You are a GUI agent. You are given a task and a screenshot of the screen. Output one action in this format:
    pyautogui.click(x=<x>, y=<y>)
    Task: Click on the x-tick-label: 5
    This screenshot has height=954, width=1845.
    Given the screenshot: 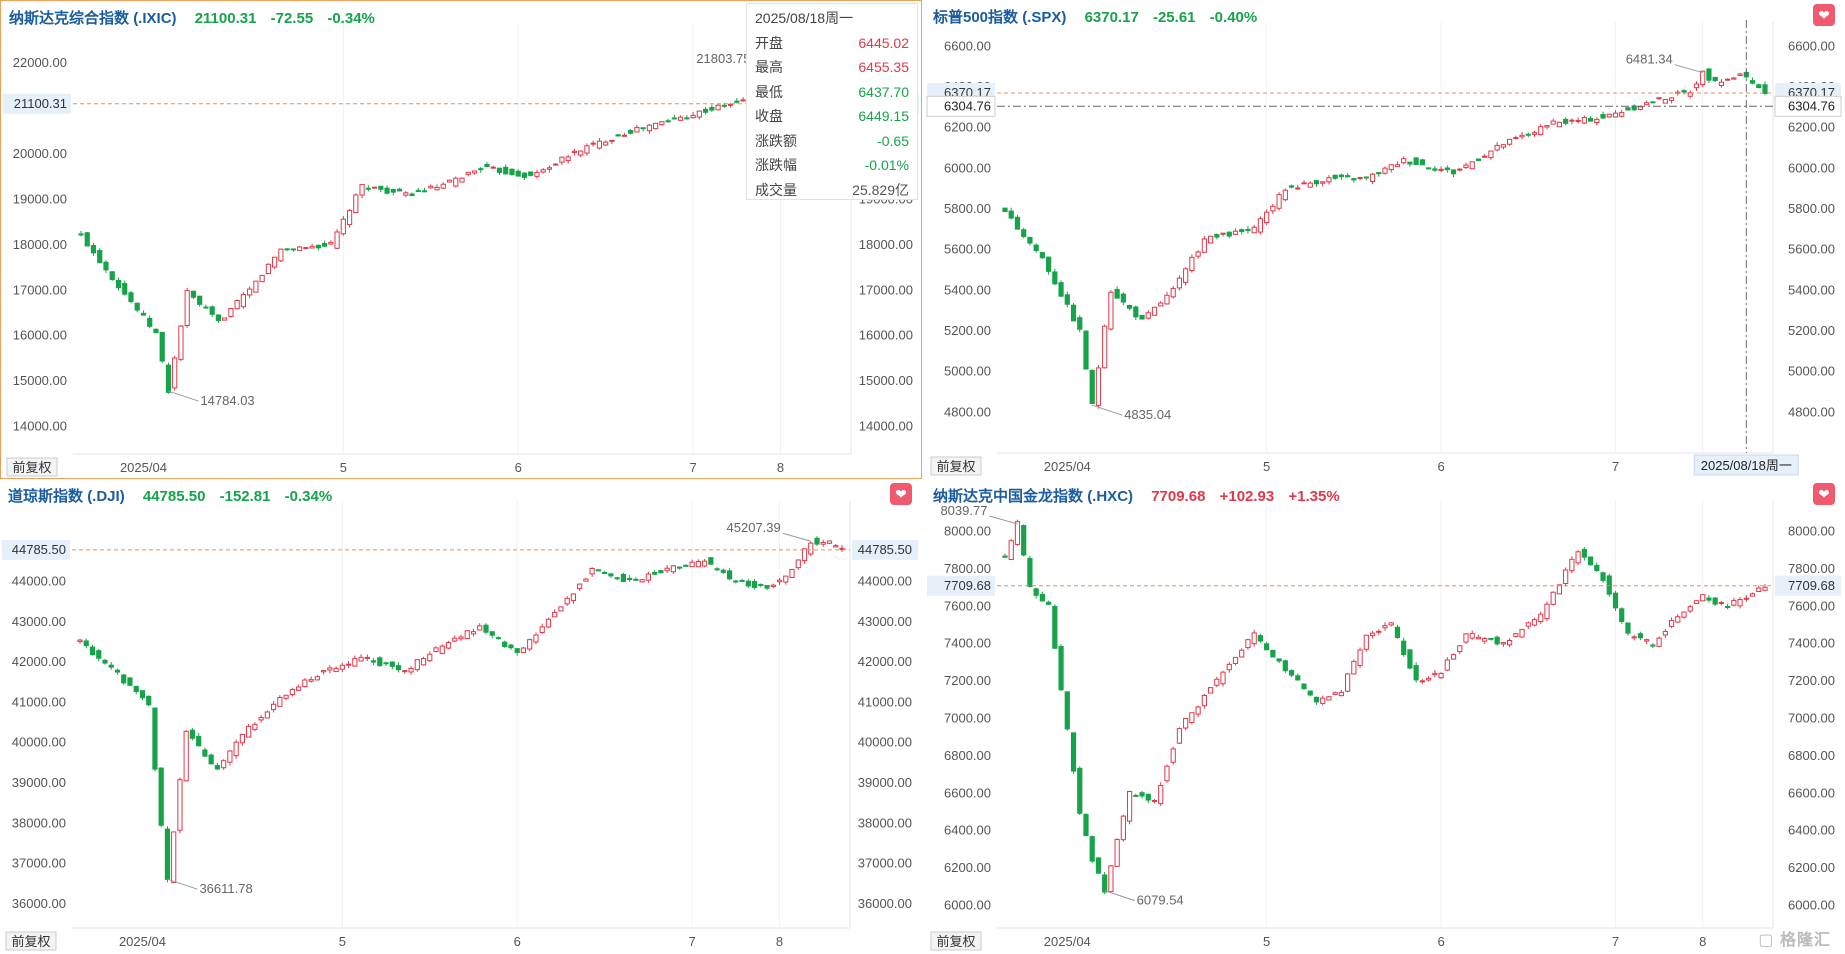 What is the action you would take?
    pyautogui.click(x=1266, y=466)
    